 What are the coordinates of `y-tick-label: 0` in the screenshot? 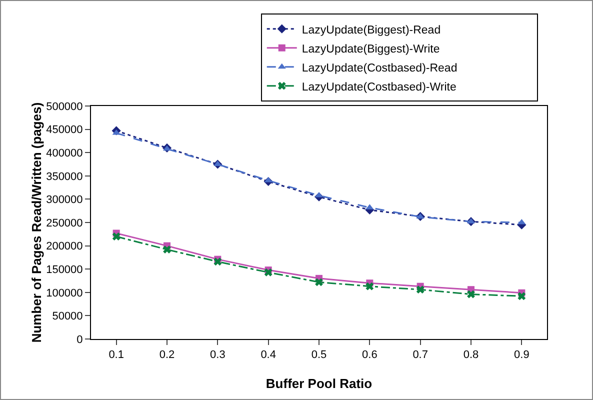 It's located at (79, 340).